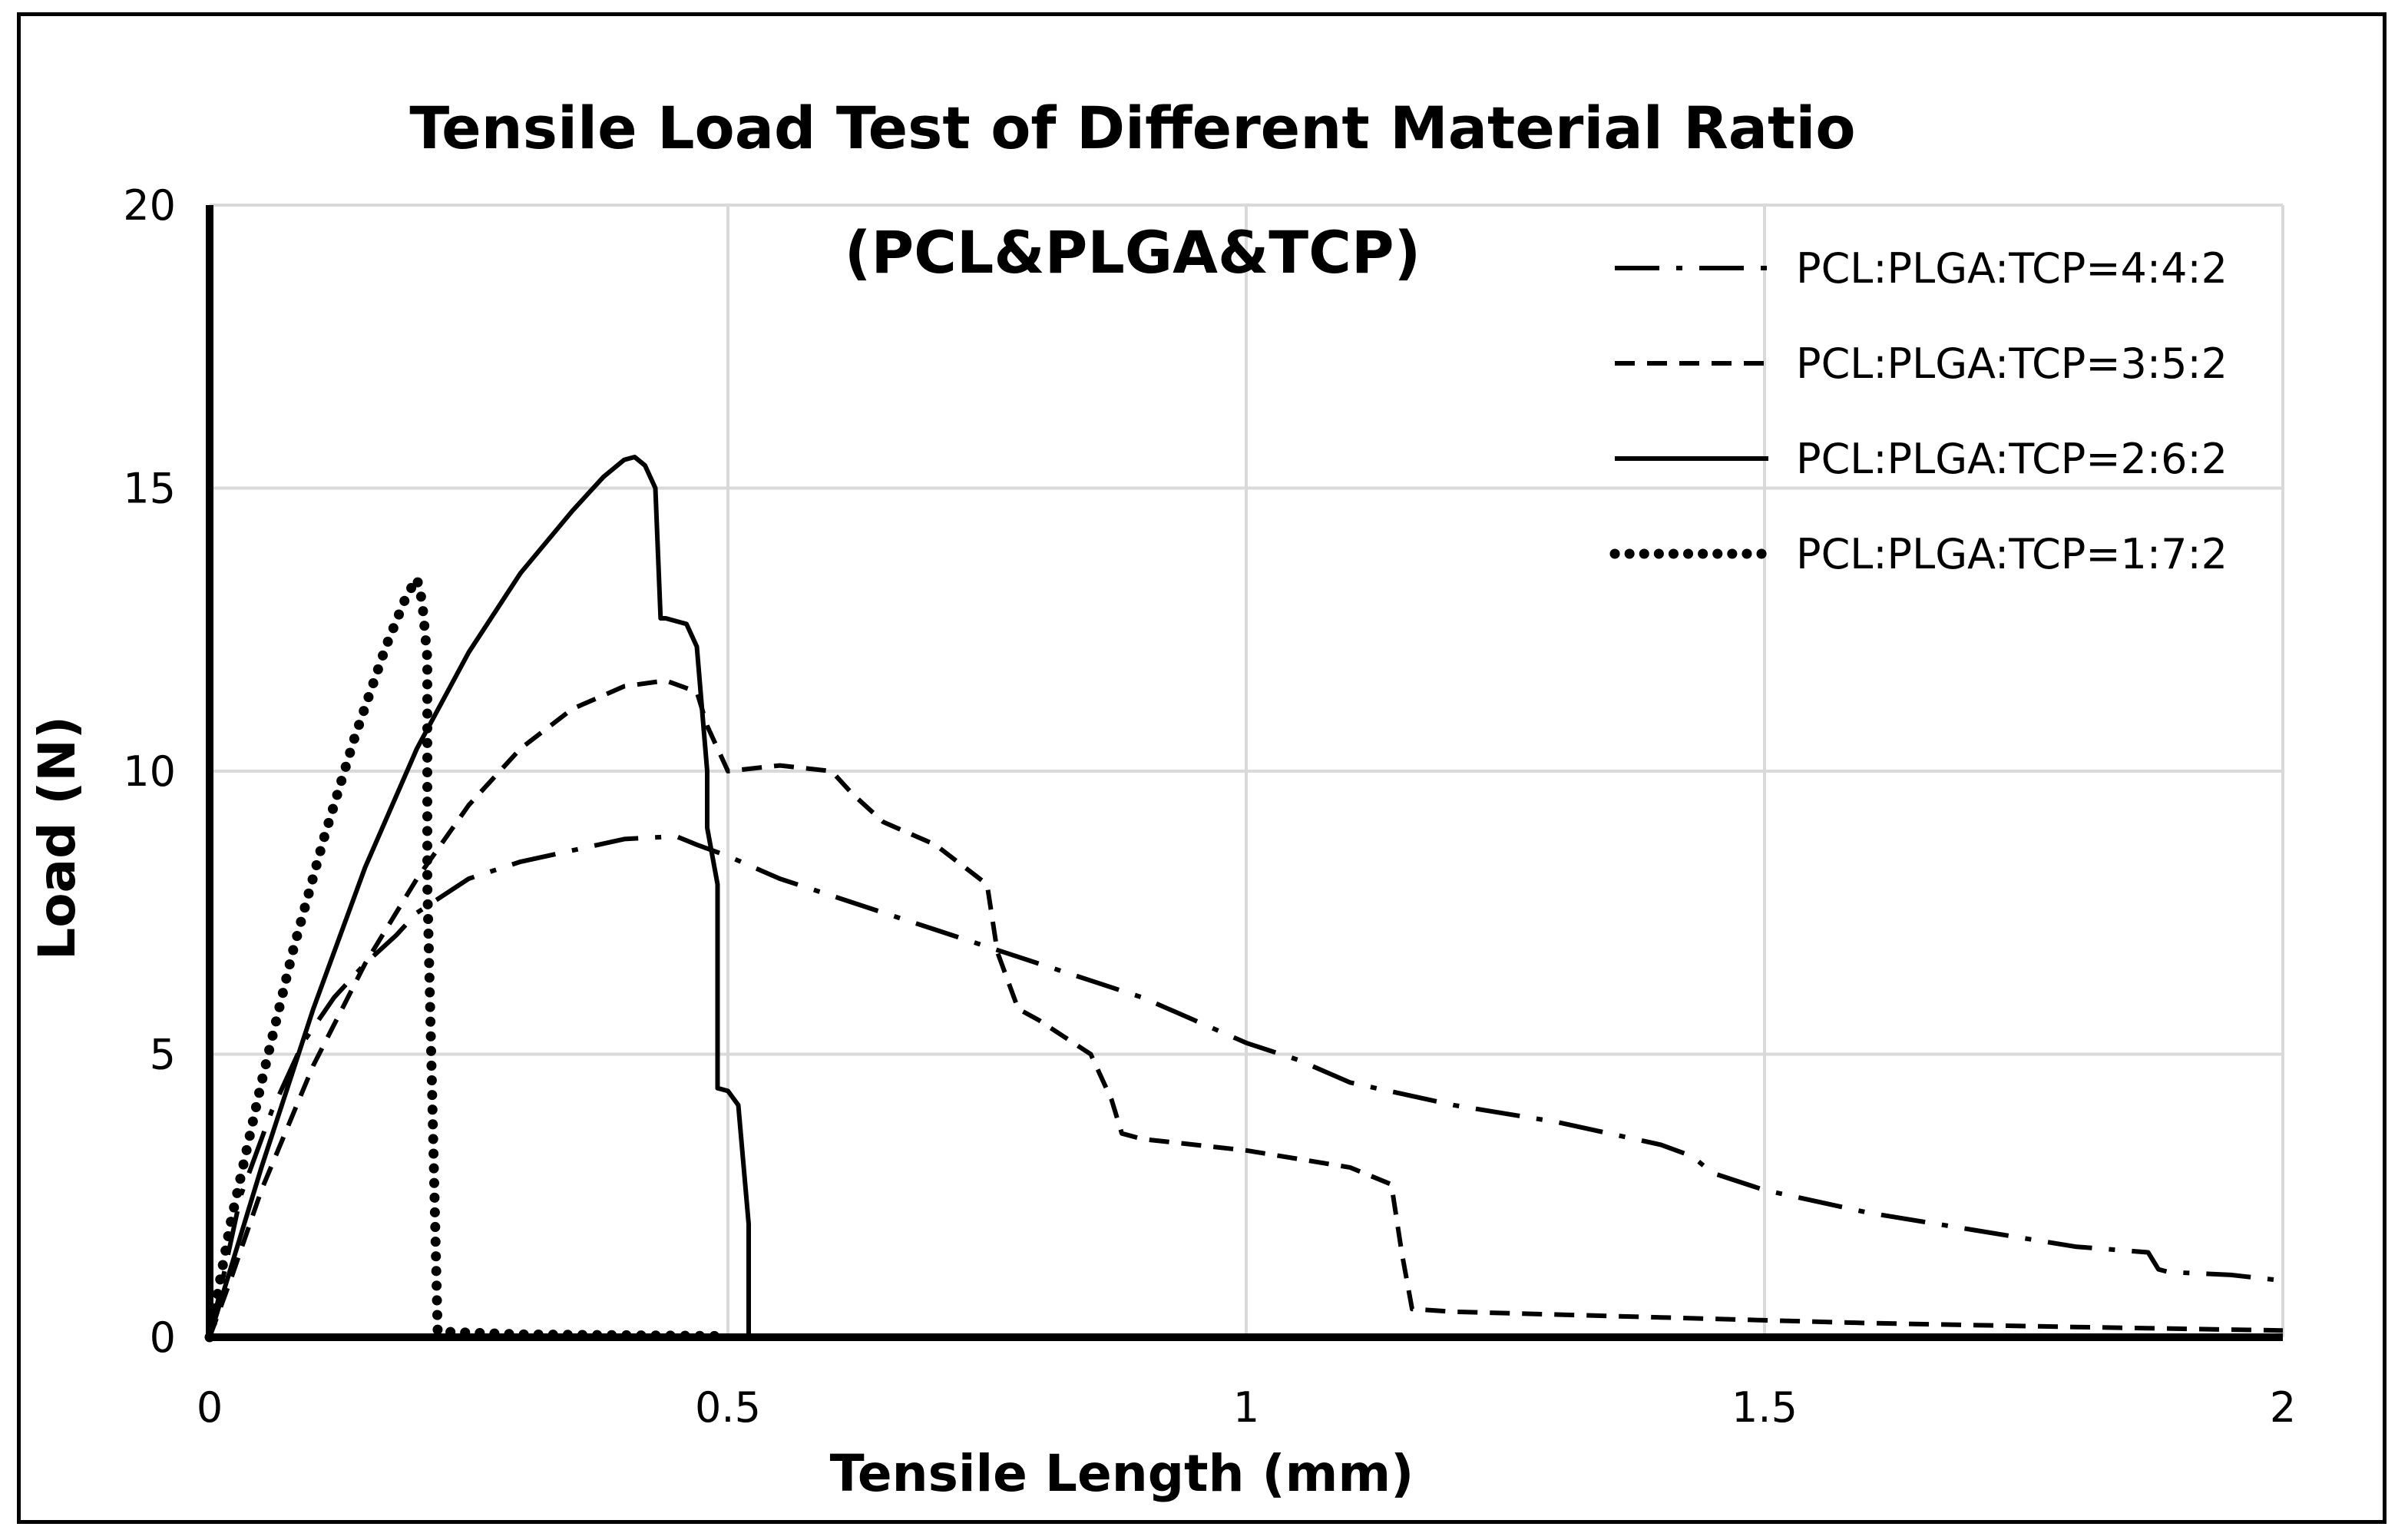 The width and height of the screenshot is (2408, 1540). I want to click on y-tick-label-0: 0, so click(163, 1337).